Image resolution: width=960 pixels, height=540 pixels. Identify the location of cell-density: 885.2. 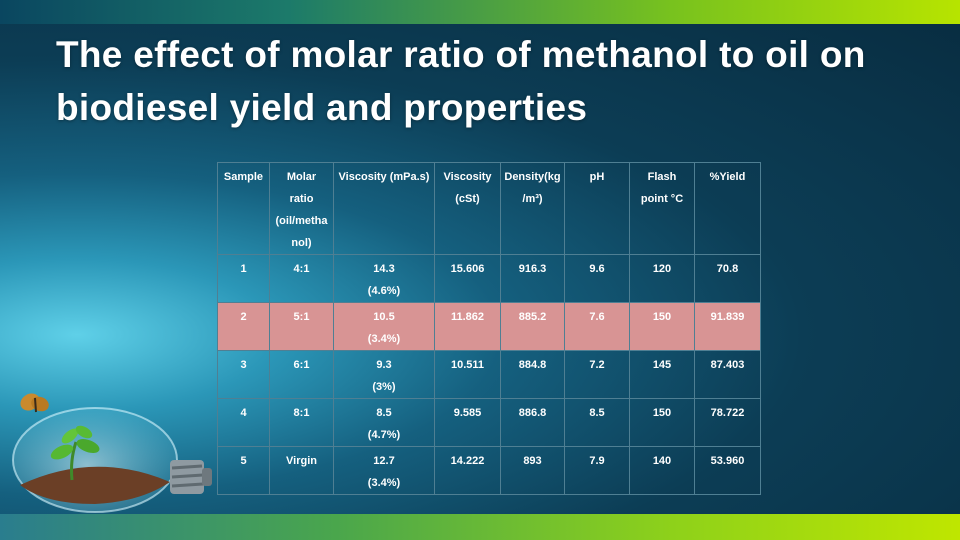
(532, 326).